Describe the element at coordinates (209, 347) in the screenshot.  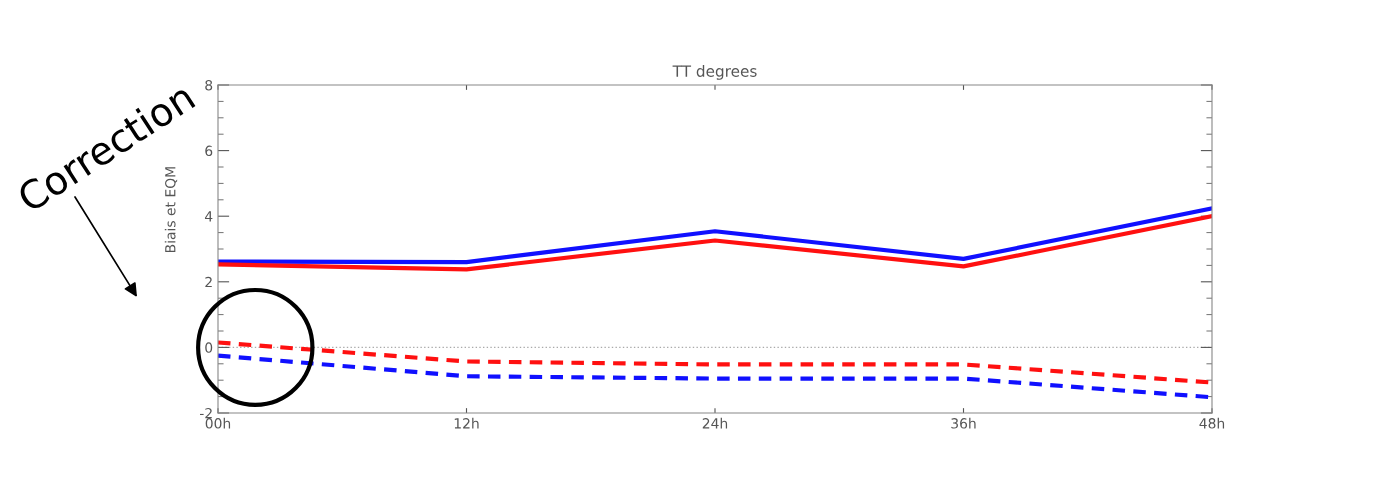
I see `y-tick-label: 0` at that location.